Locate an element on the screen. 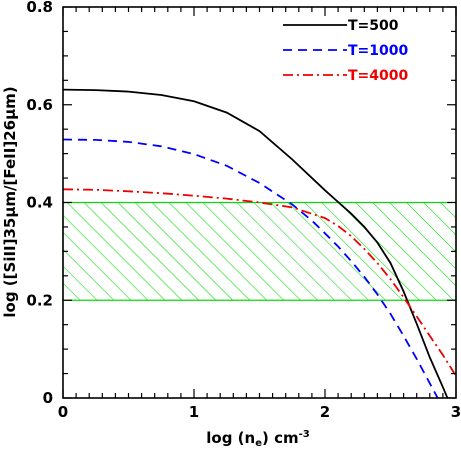 The image size is (461, 449). y-tick-label: 0.6 is located at coordinates (39, 105).